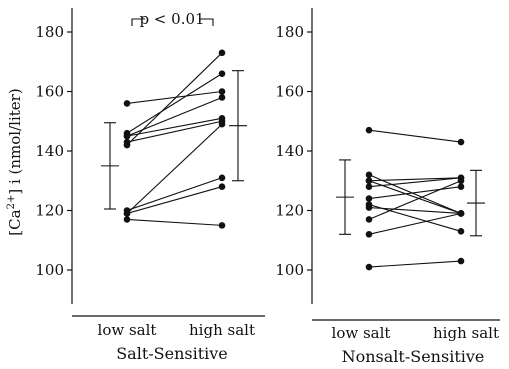 Image resolution: width=509 pixels, height=369 pixels. I want to click on p-value-label: p < 0.01, so click(171, 19).